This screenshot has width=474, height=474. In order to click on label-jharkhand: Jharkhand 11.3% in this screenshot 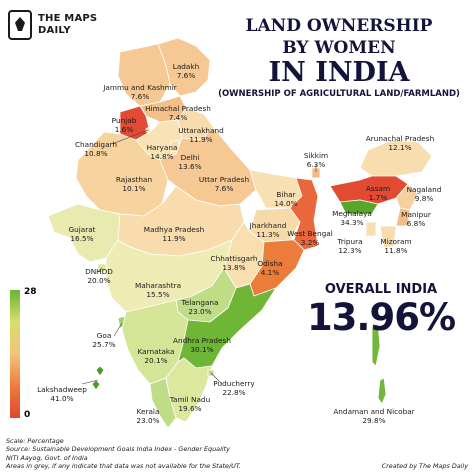, I will do `click(268, 230)`.